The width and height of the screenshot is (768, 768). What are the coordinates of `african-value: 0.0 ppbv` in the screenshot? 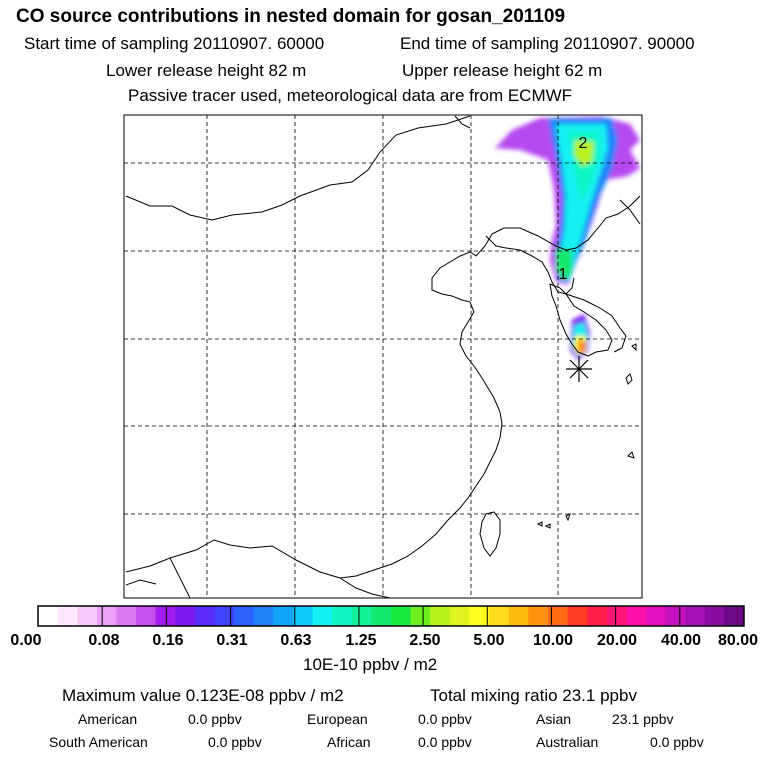 It's located at (445, 742).